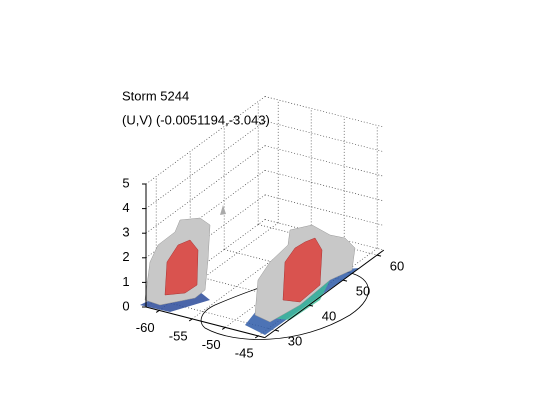 This screenshot has height=400, width=533. Describe the element at coordinates (329, 316) in the screenshot. I see `y-tick-label: 40` at that location.